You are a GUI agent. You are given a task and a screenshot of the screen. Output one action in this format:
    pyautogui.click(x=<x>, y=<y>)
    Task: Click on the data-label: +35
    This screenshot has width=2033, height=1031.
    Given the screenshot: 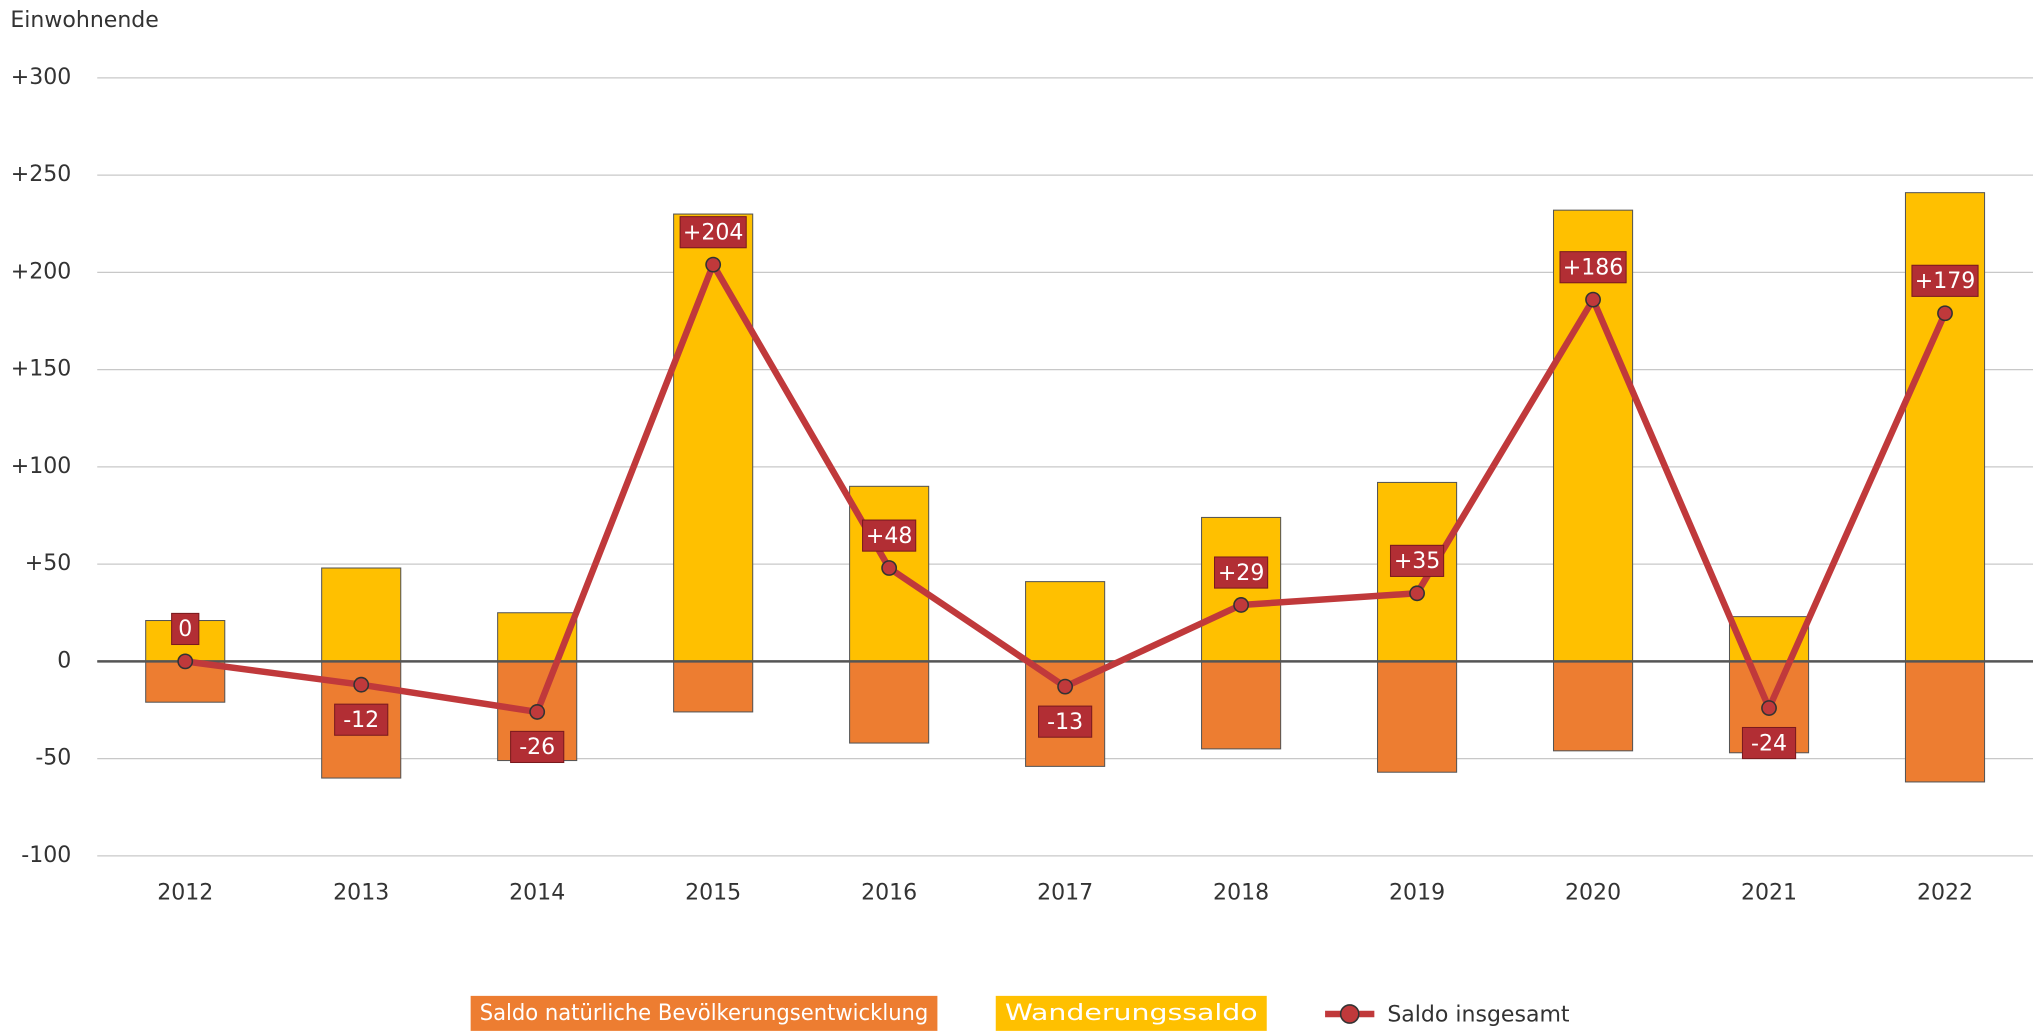 What is the action you would take?
    pyautogui.click(x=1417, y=561)
    